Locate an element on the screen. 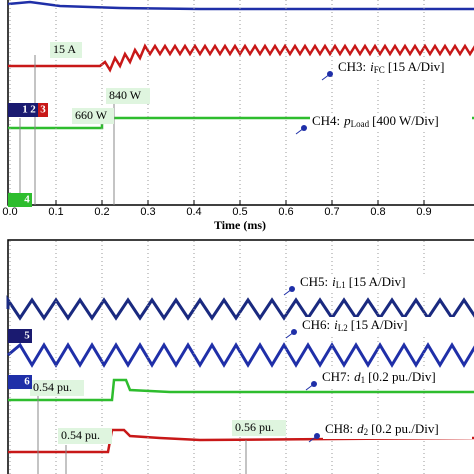 The width and height of the screenshot is (474, 474). x-tick-label: 0.0 is located at coordinates (9, 212).